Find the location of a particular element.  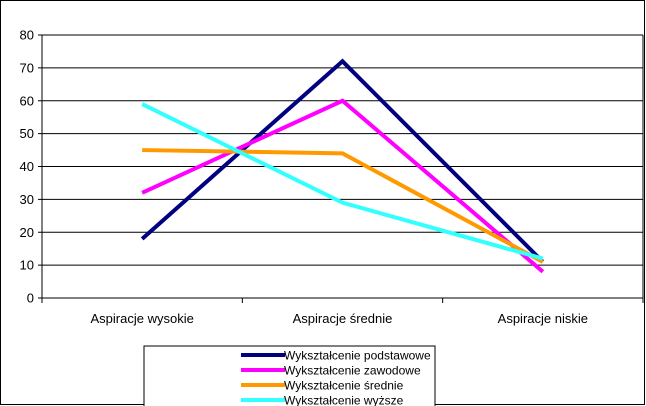

x-category-label: Aspiracje wysokie is located at coordinates (142, 318).